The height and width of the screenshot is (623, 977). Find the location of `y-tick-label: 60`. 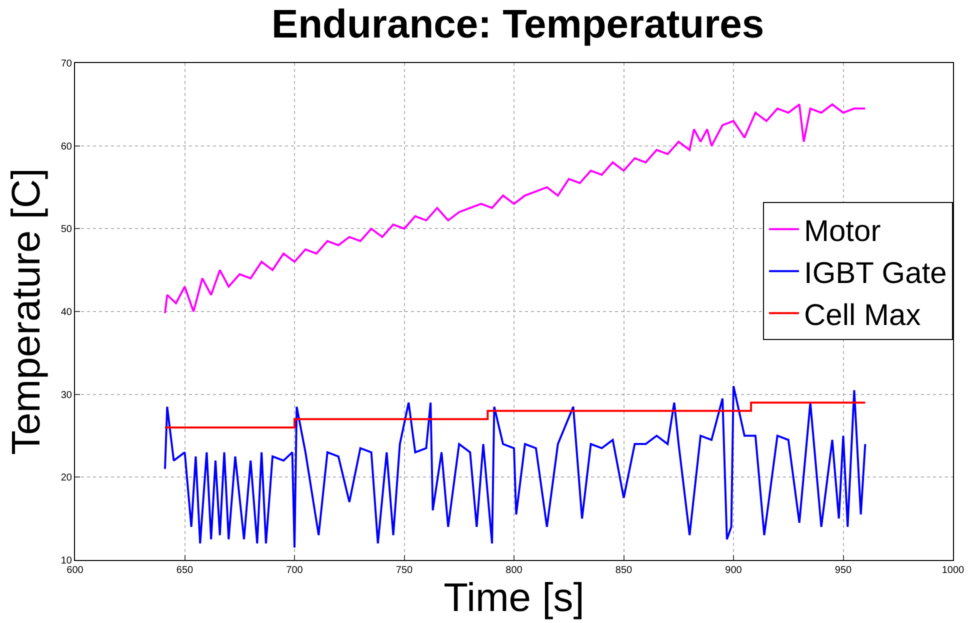

y-tick-label: 60 is located at coordinates (66, 146).